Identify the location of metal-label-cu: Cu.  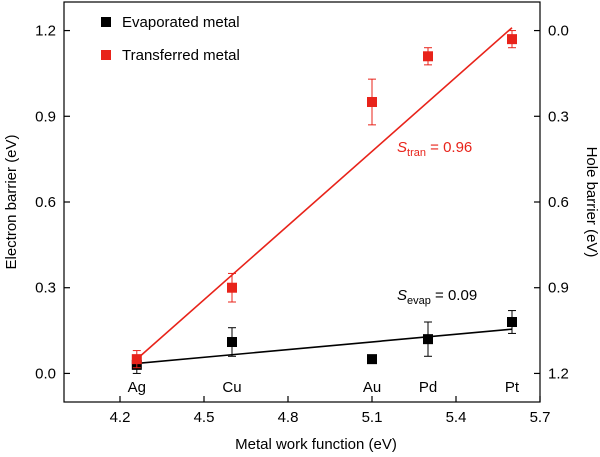
(231, 387).